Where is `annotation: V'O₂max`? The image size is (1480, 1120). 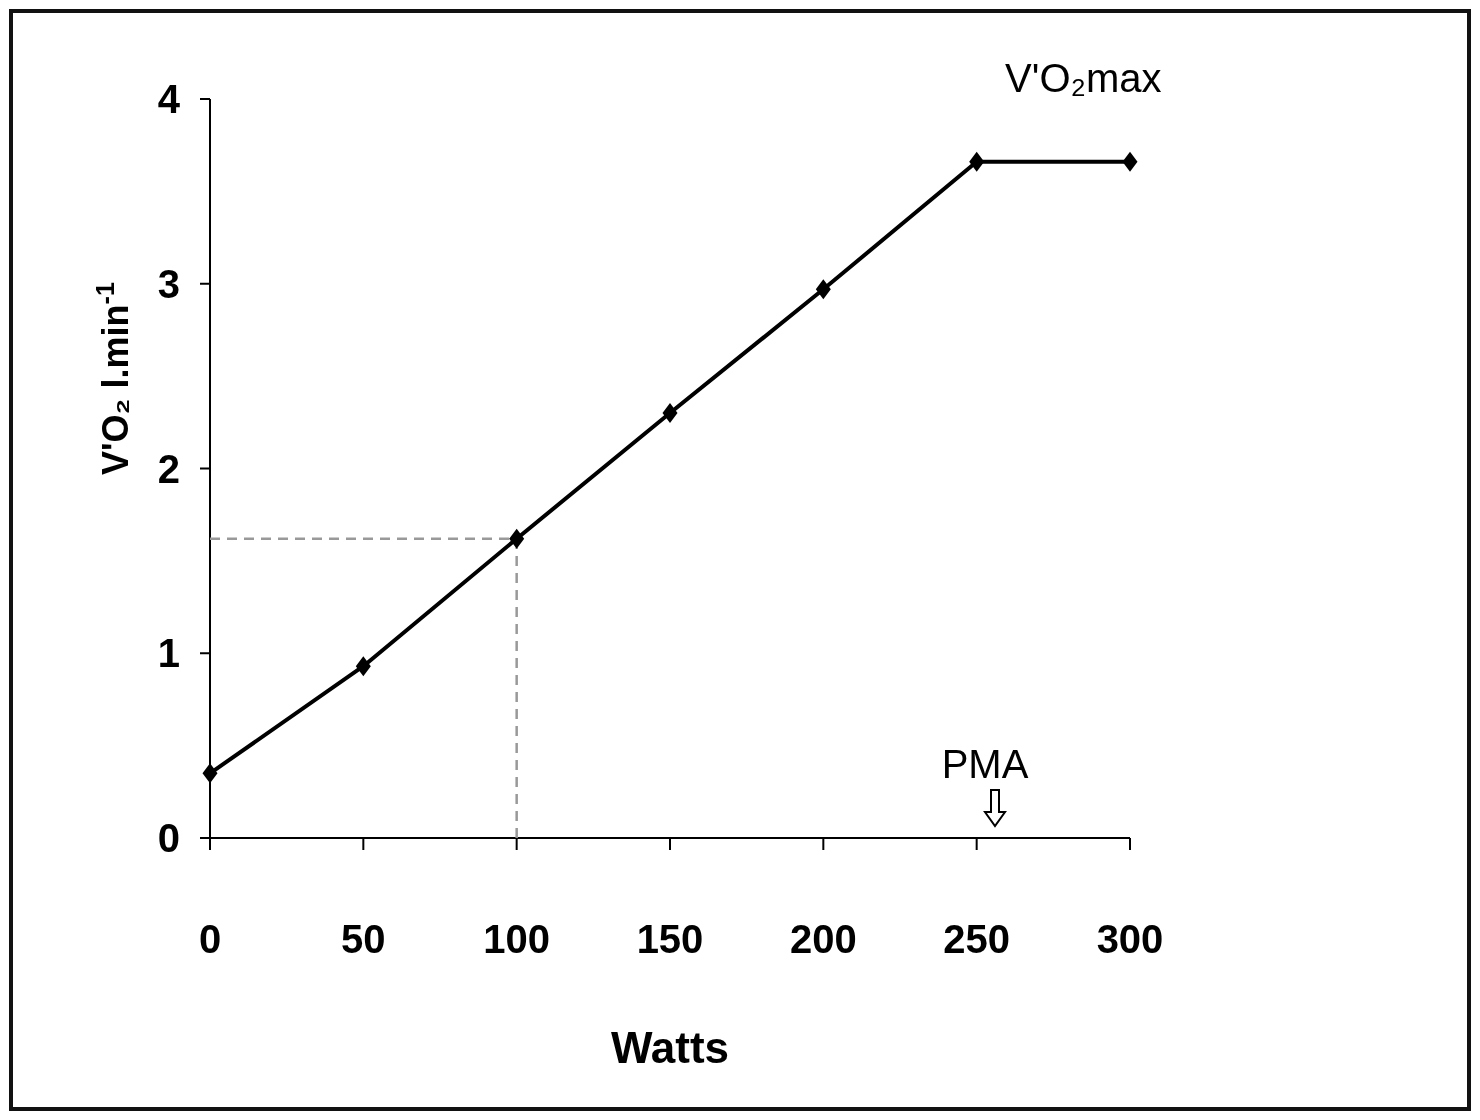 annotation: V'O₂max is located at coordinates (1083, 77).